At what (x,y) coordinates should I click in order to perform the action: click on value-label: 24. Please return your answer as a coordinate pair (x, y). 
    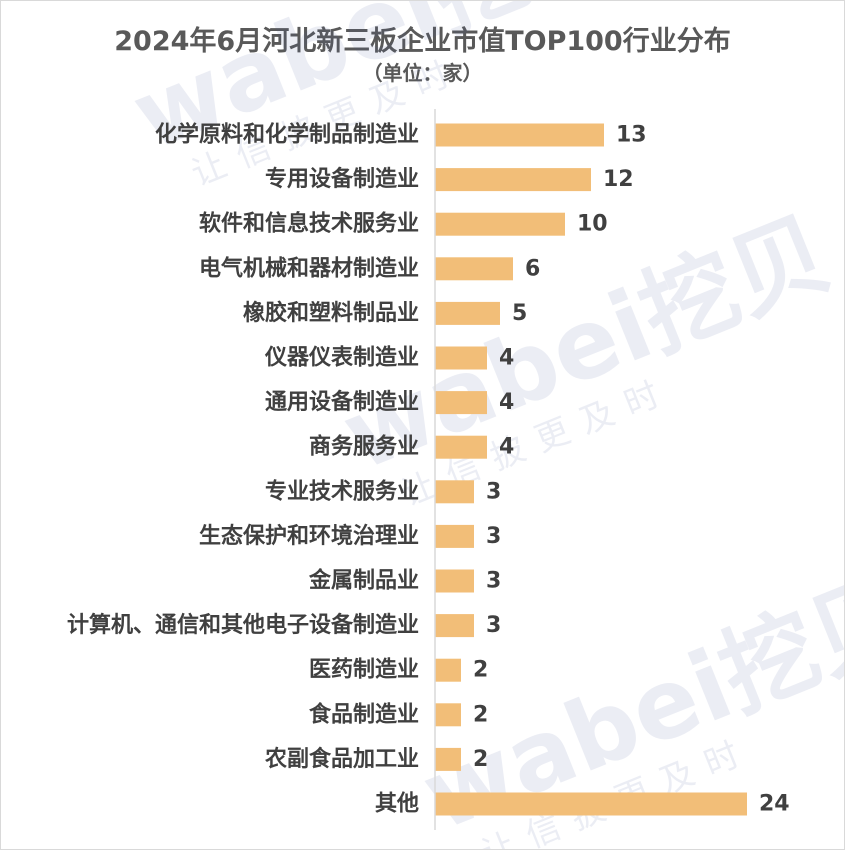
    Looking at the image, I should click on (774, 804).